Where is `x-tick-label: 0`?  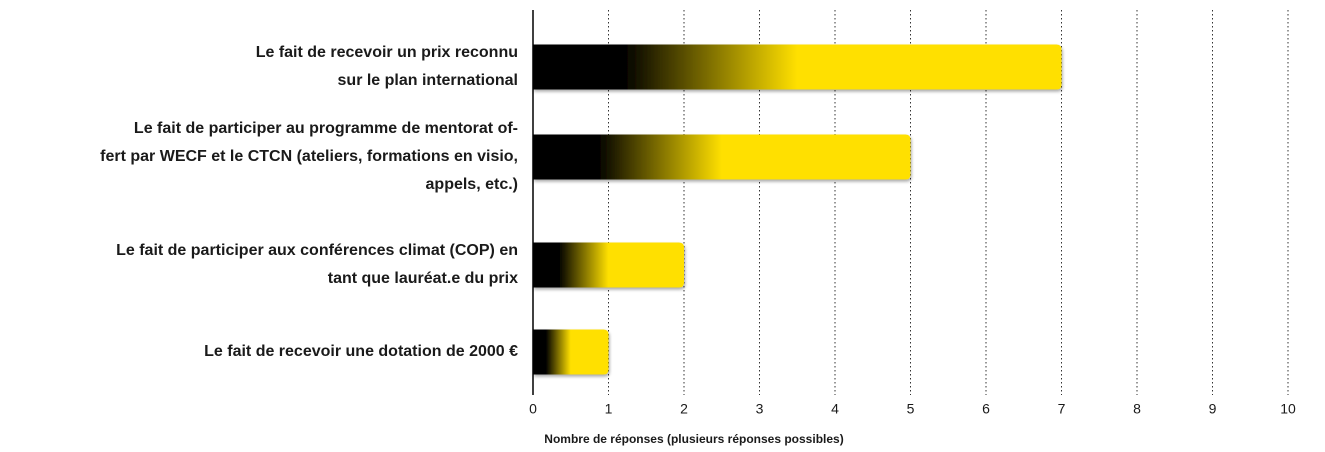
x-tick-label: 0 is located at coordinates (533, 409).